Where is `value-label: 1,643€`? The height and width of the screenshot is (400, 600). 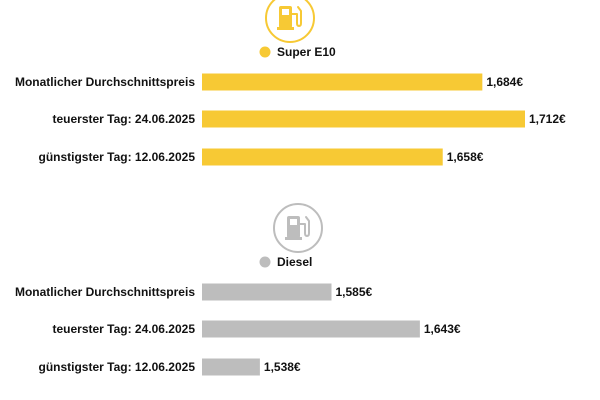
value-label: 1,643€ is located at coordinates (442, 329).